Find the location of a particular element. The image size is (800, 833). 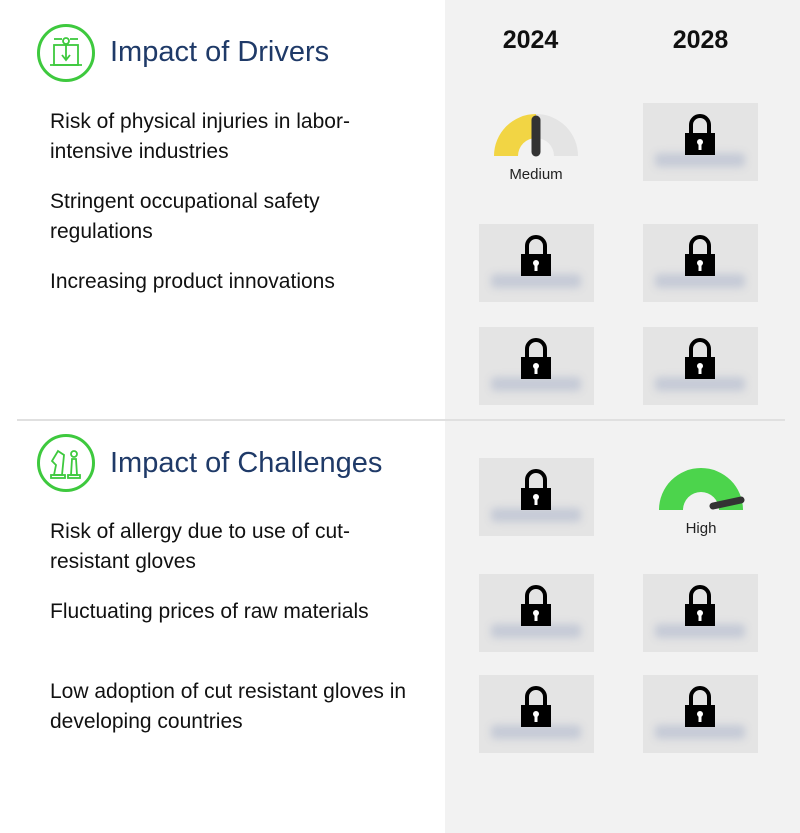

high-gauge: High is located at coordinates (701, 504).